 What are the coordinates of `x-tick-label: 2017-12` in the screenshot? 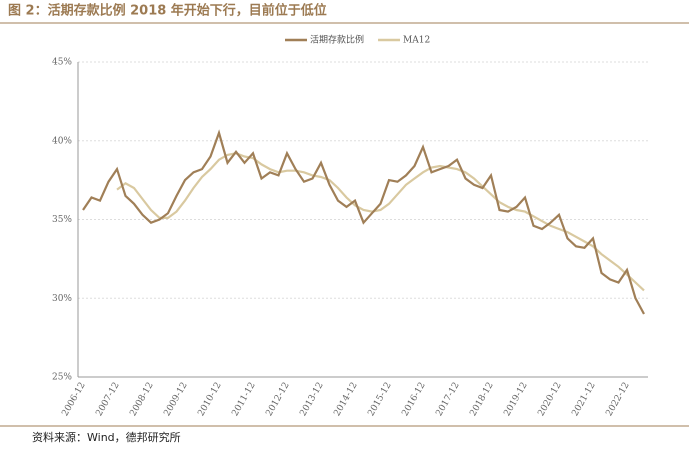 It's located at (447, 399).